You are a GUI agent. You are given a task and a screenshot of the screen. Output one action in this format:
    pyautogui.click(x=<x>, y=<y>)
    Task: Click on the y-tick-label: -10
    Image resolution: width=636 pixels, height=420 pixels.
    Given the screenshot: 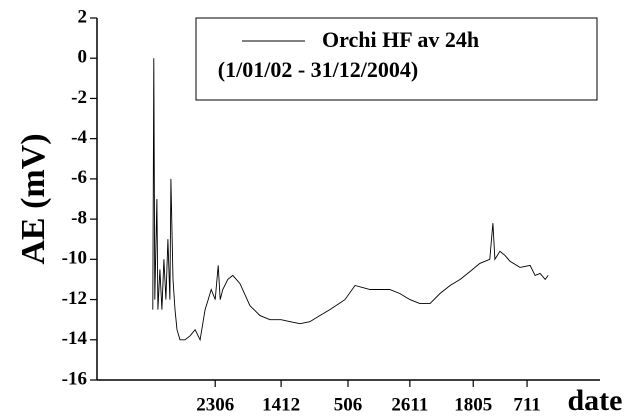 What is the action you would take?
    pyautogui.click(x=74, y=258)
    